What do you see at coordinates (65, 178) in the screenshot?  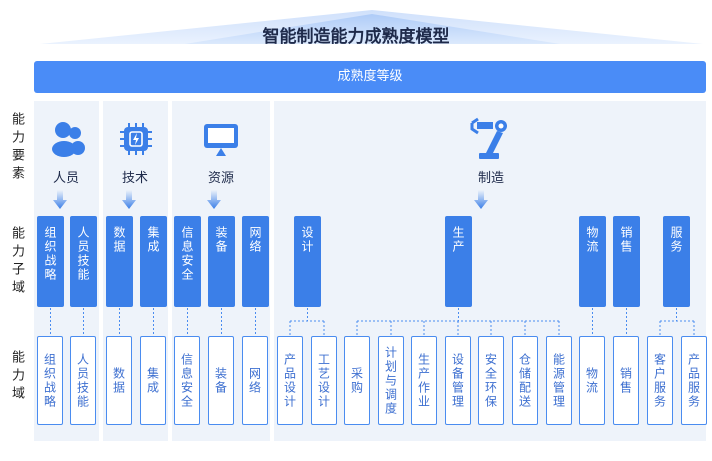 I see `element-label-people: 人员` at bounding box center [65, 178].